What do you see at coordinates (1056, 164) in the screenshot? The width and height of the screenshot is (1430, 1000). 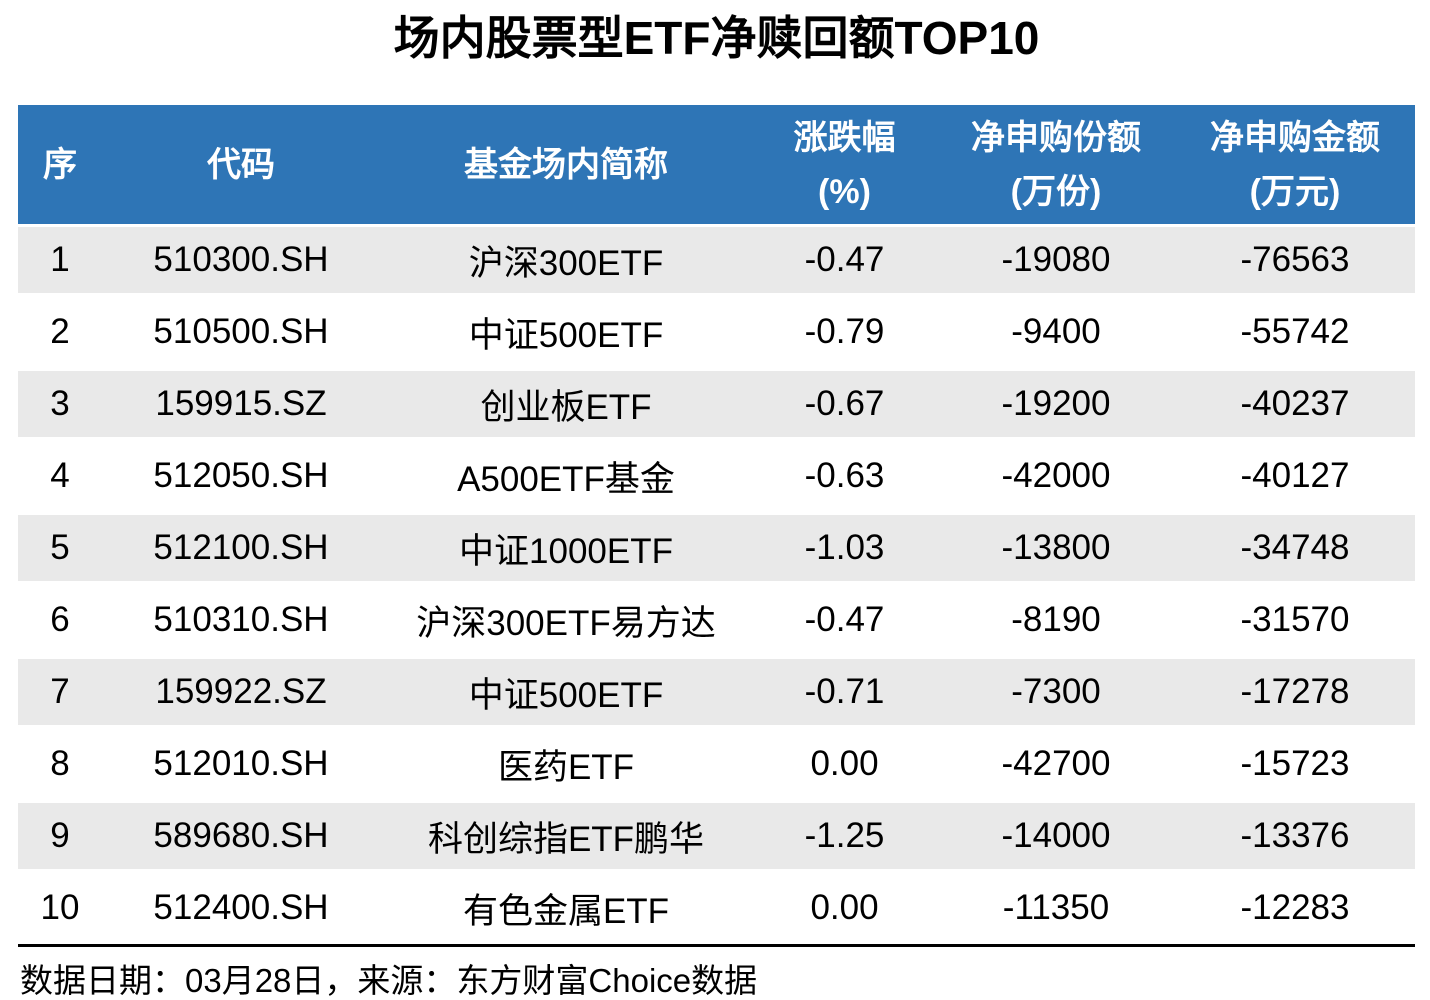 I see `column-header-net-shares: 净申购份额 (万份)` at bounding box center [1056, 164].